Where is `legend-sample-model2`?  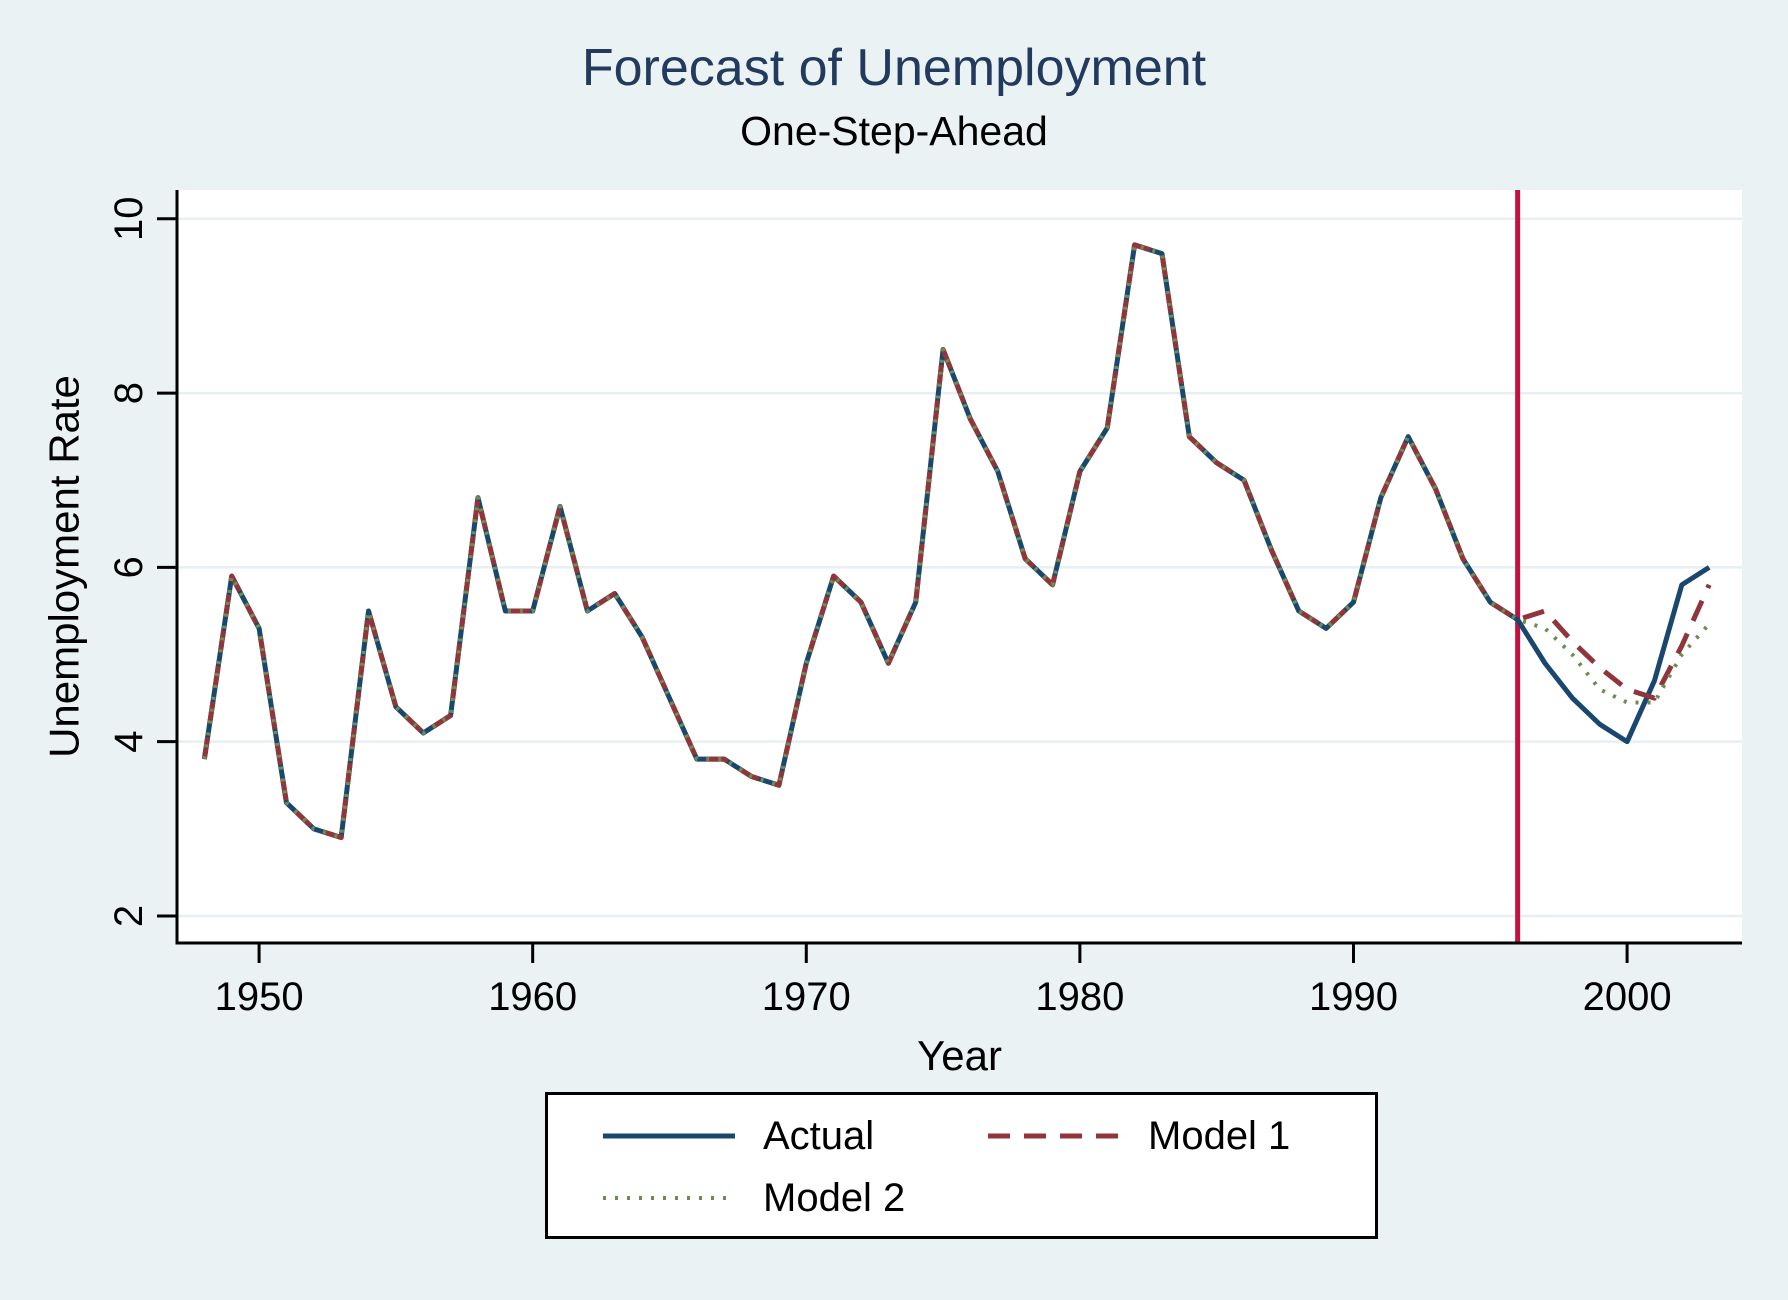 legend-sample-model2 is located at coordinates (669, 1198).